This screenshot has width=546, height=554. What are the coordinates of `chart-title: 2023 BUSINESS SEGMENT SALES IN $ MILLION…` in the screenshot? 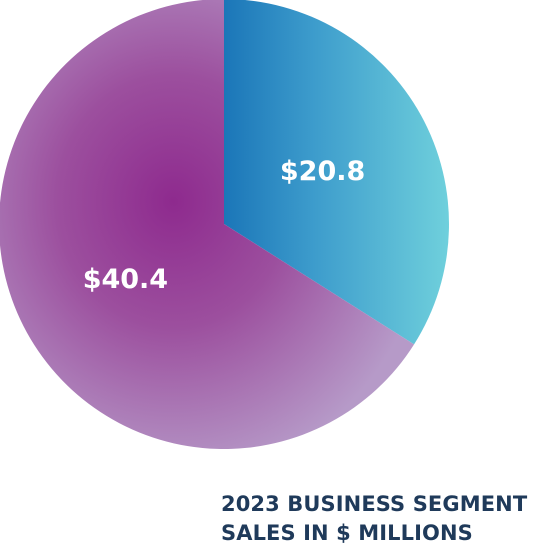 It's located at (381, 519).